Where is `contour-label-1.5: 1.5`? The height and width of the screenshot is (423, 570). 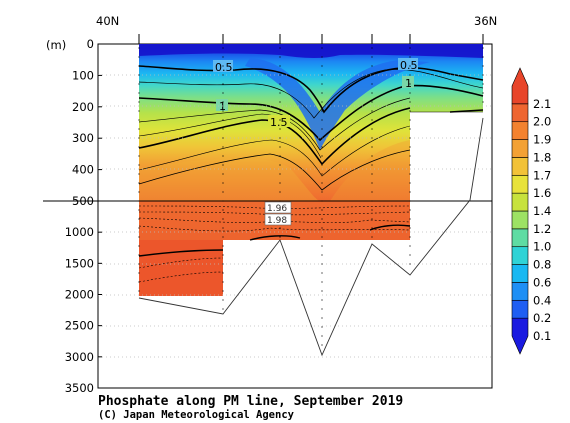 contour-label-1.5: 1.5 is located at coordinates (279, 122).